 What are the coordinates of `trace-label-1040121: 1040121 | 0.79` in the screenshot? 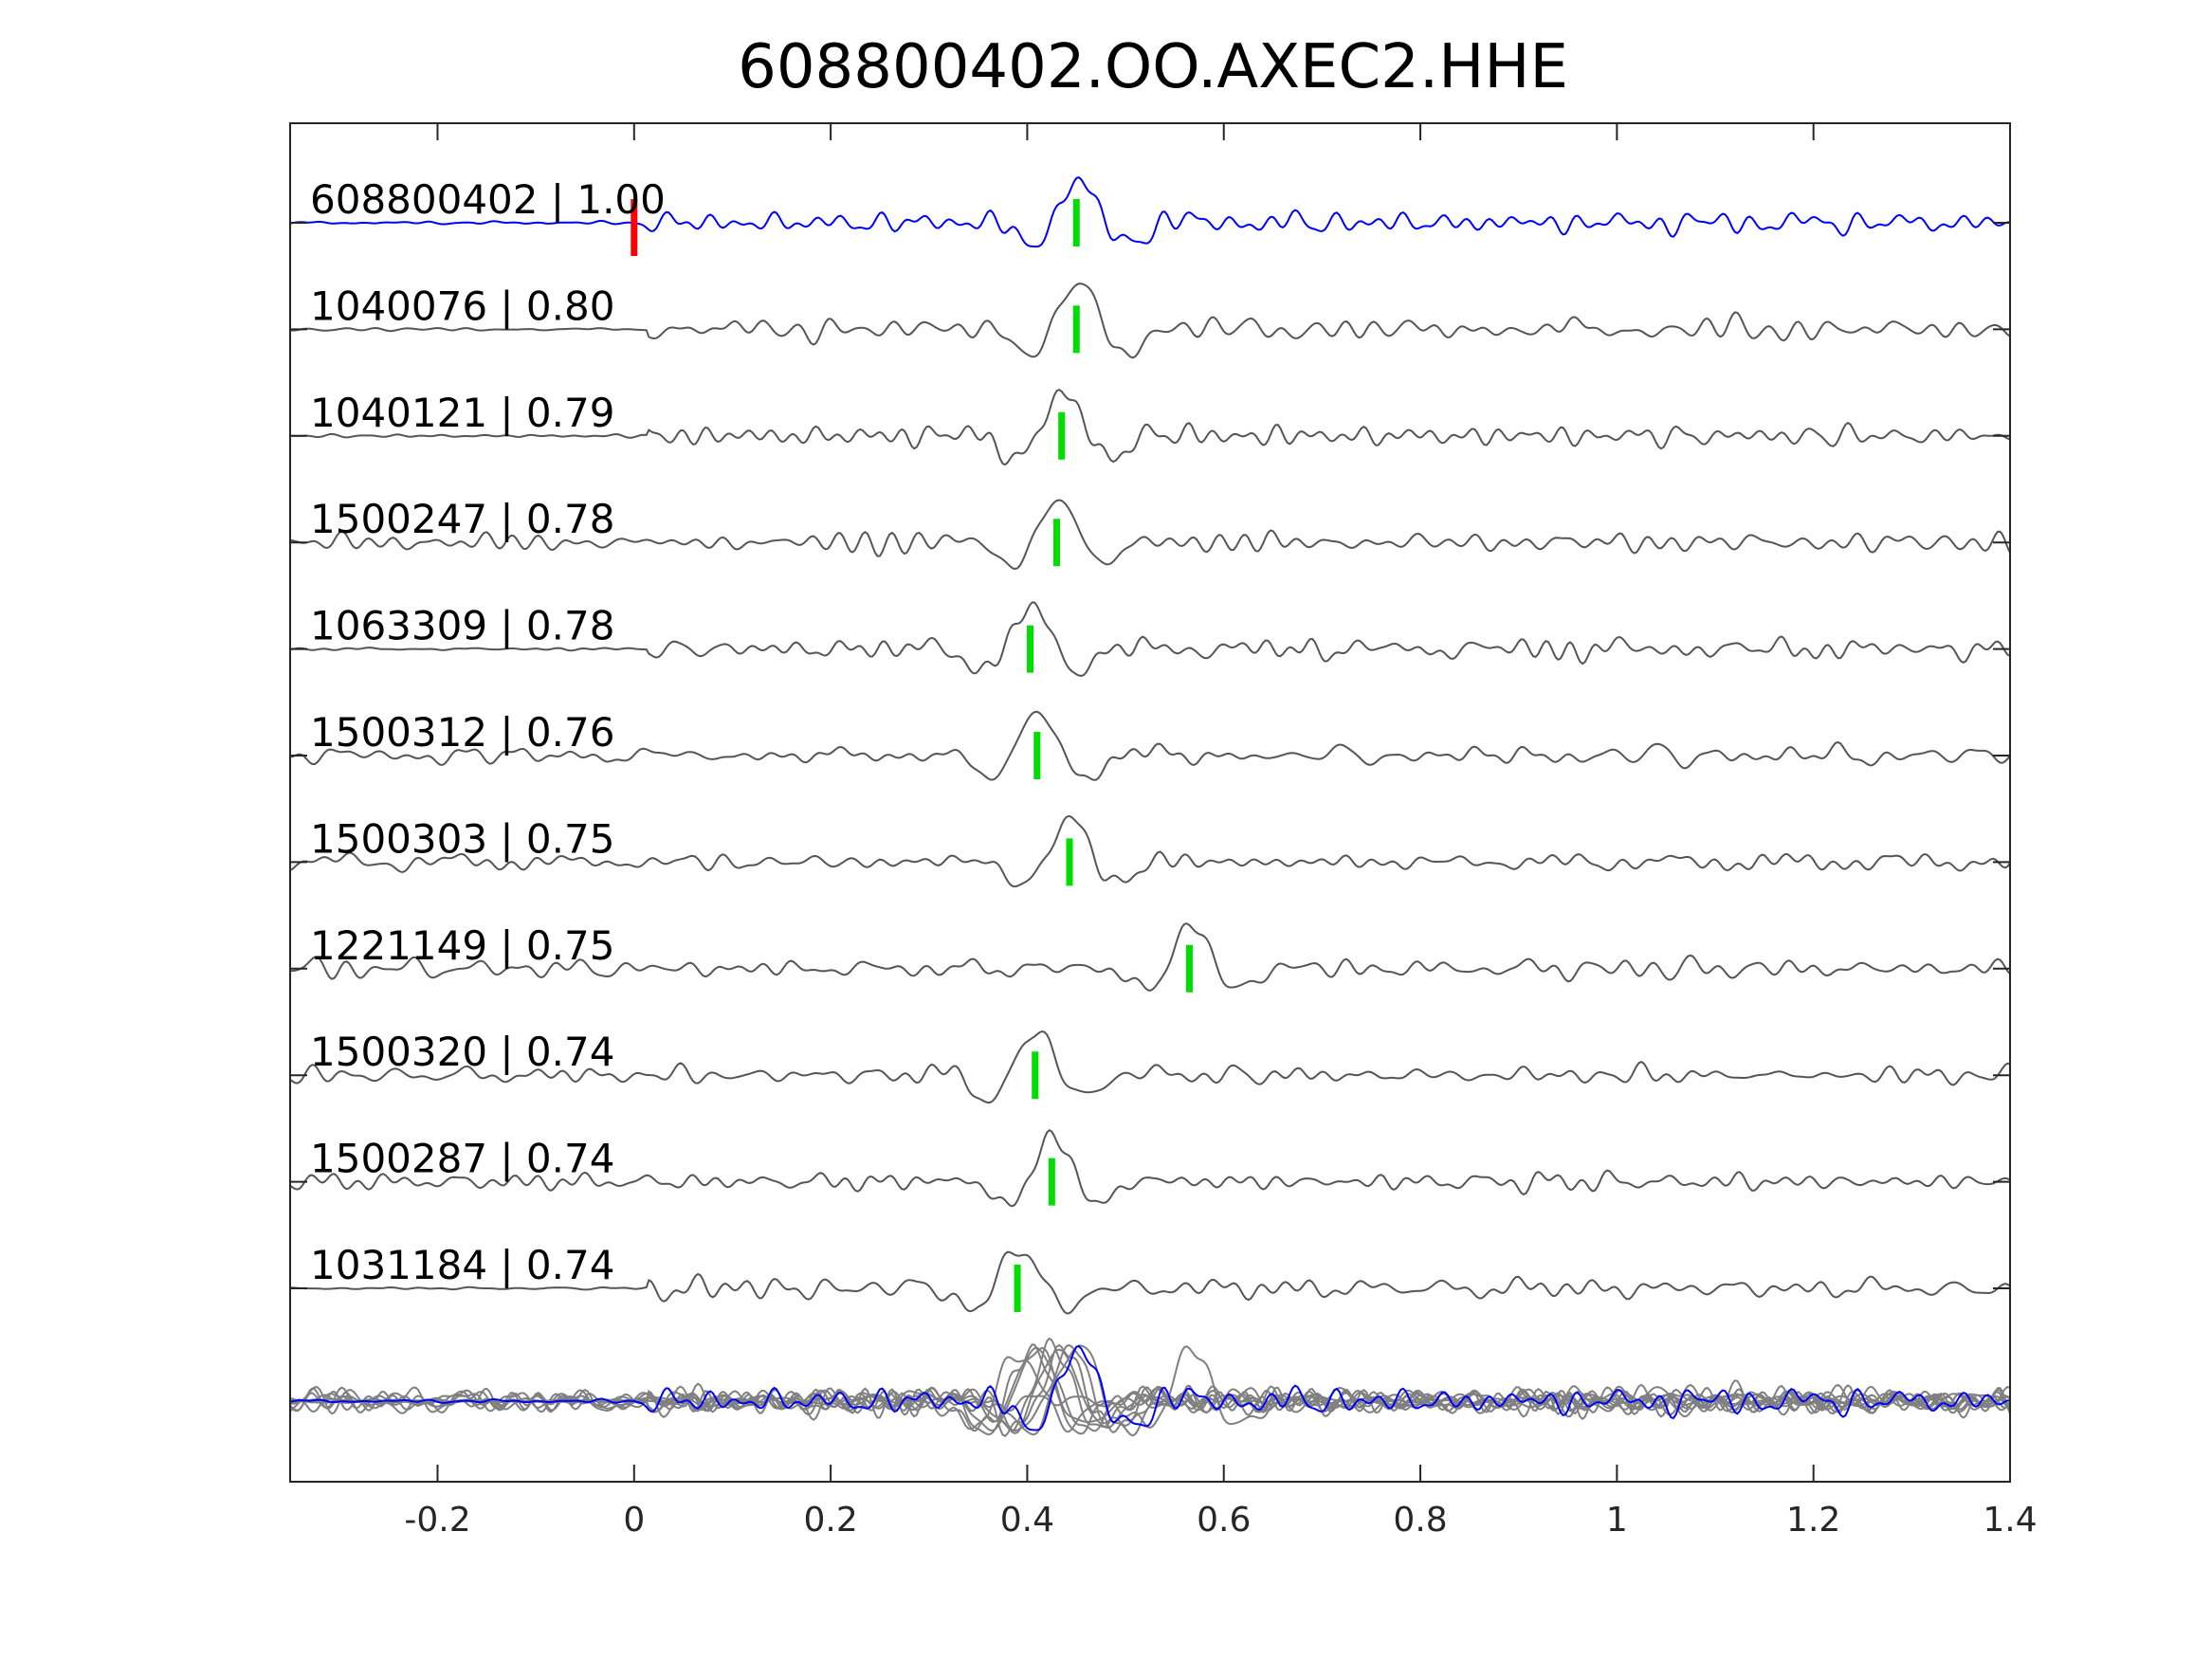 It's located at (462, 413).